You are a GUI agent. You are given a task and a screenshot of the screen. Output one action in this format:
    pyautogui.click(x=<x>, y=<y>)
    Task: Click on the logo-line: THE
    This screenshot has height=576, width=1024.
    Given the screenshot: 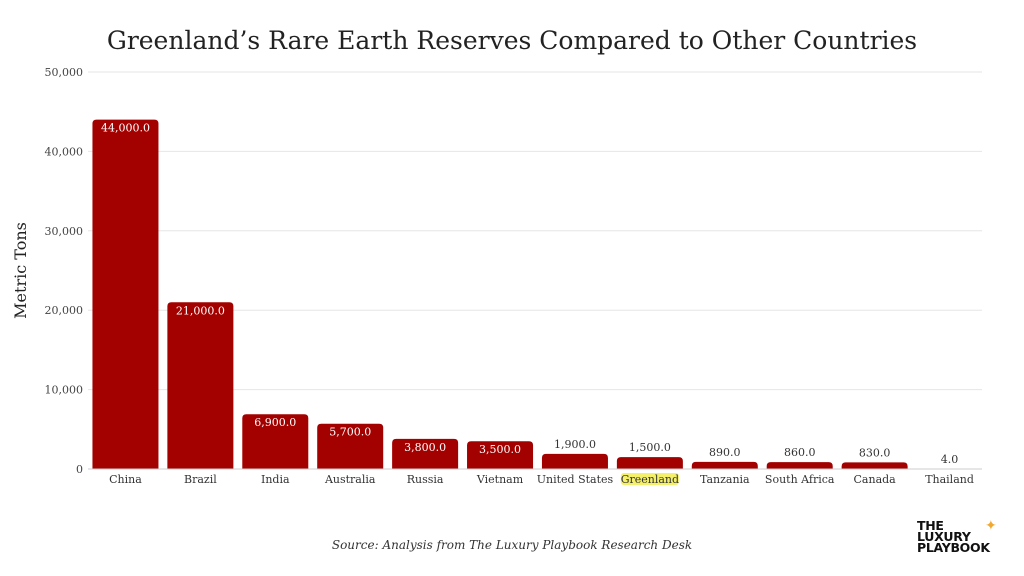 What is the action you would take?
    pyautogui.click(x=930, y=525)
    